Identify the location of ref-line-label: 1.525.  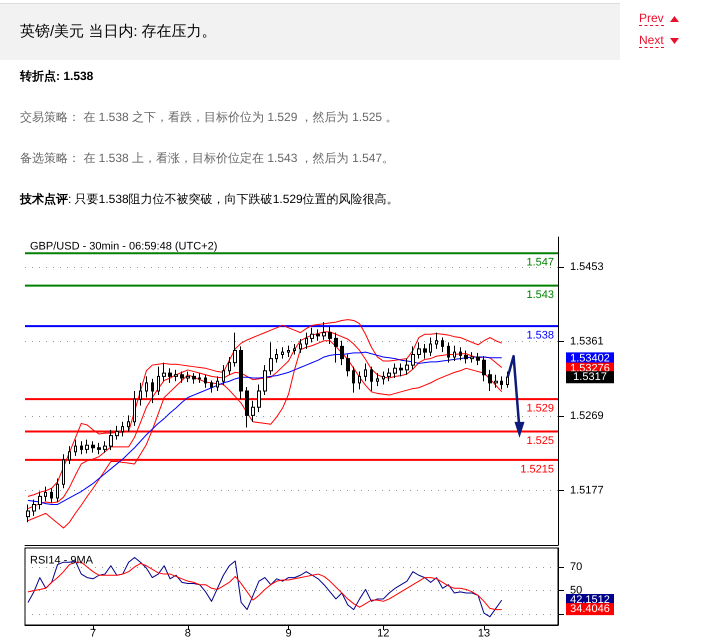
(540, 441).